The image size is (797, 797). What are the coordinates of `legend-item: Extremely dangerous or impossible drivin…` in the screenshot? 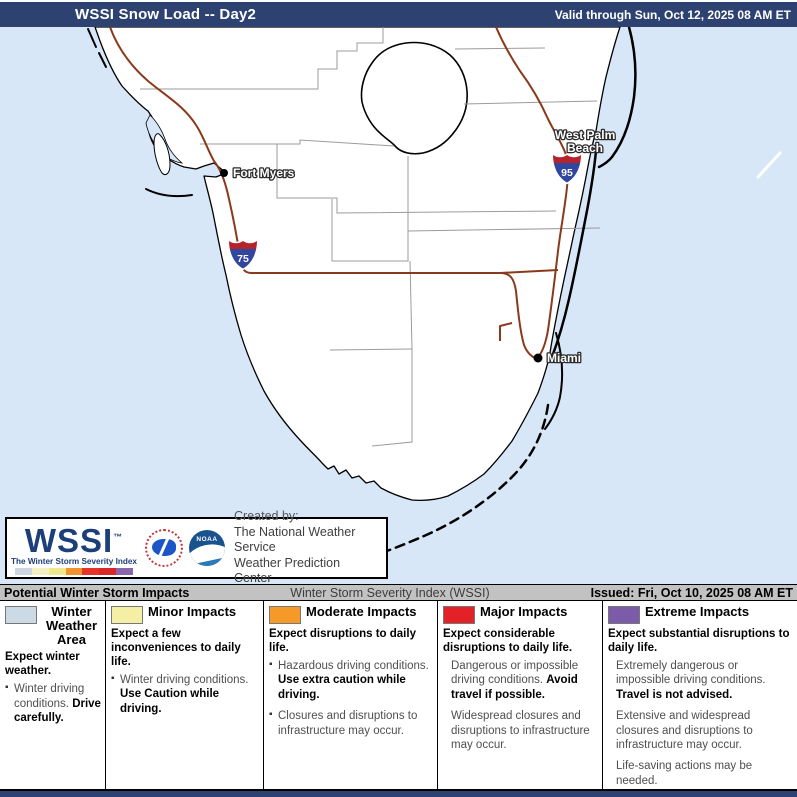 It's located at (691, 680).